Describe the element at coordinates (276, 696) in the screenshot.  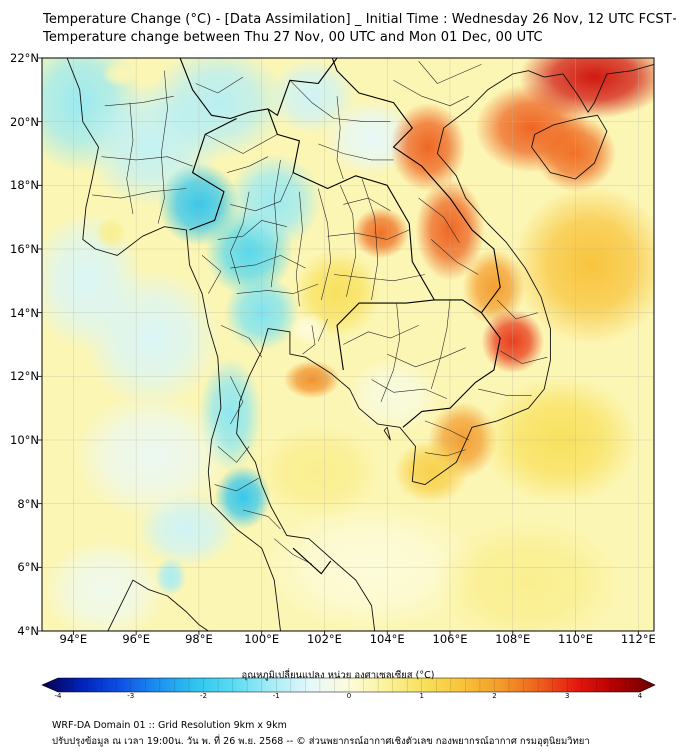
I see `colorbar-tick-label: -1` at that location.